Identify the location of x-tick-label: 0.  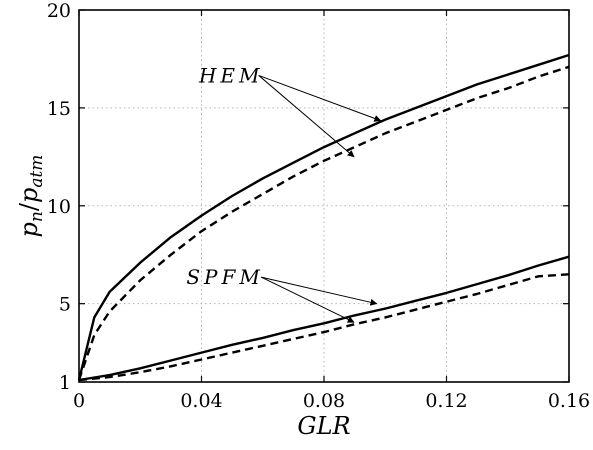
(79, 401).